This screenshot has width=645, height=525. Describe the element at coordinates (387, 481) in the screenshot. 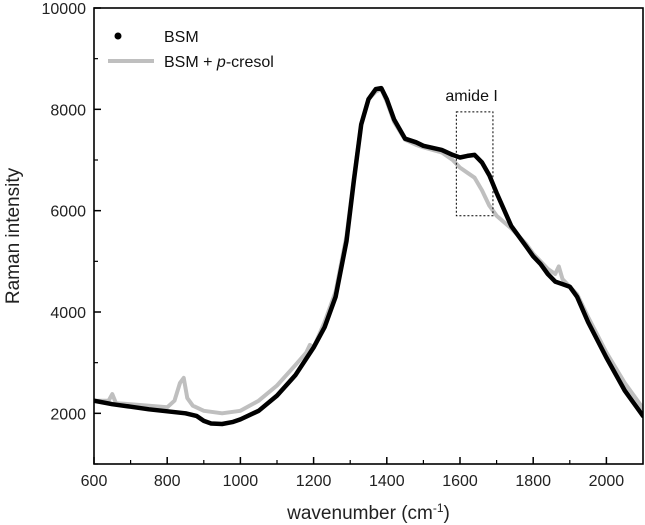

I see `x-tick-label: 1400` at that location.